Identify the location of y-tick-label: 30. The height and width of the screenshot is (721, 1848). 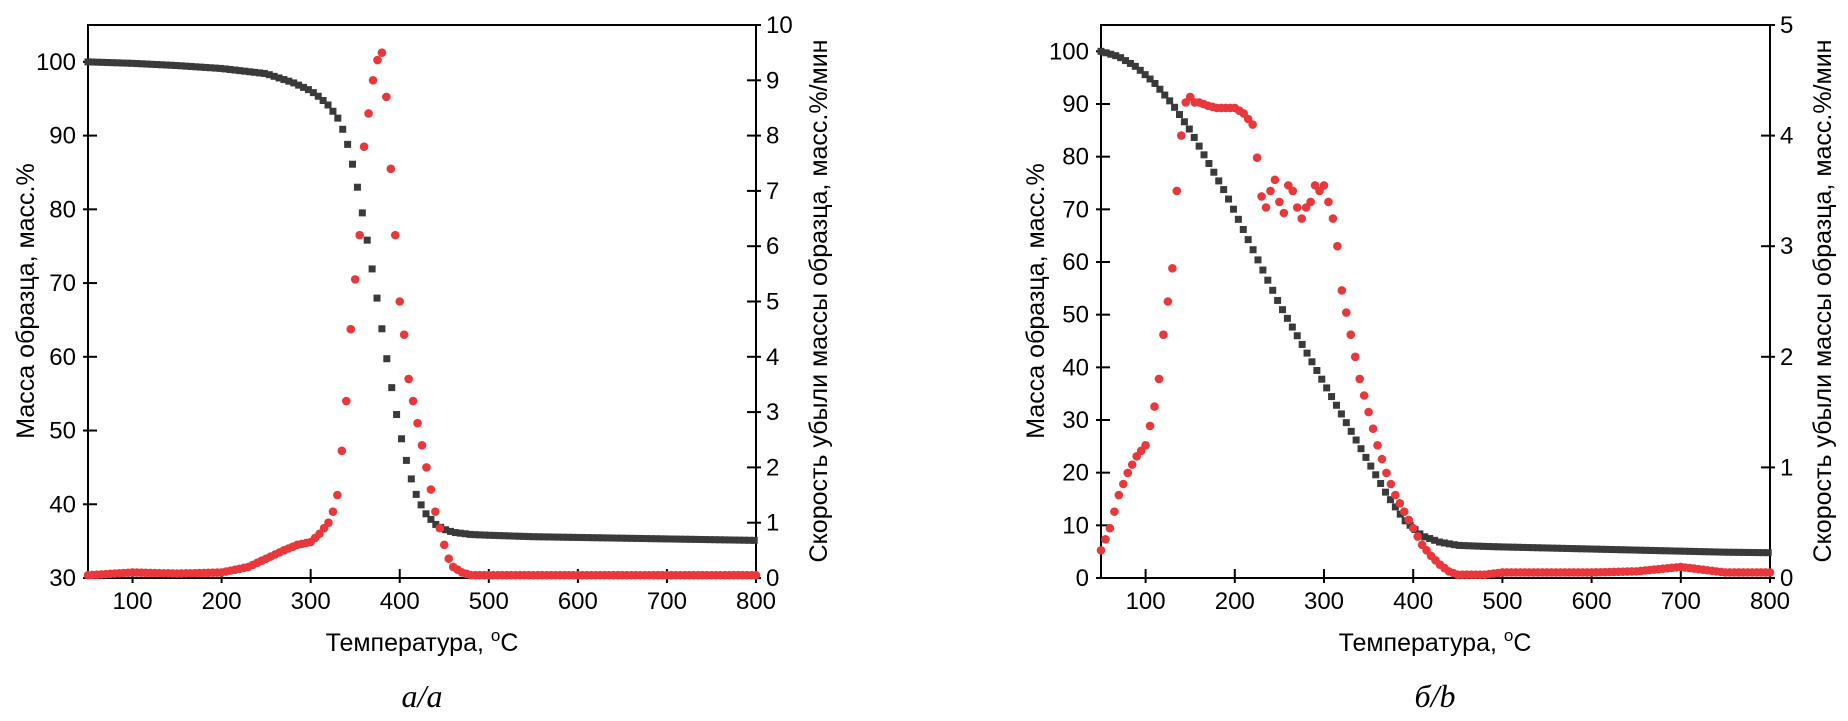
(62, 578).